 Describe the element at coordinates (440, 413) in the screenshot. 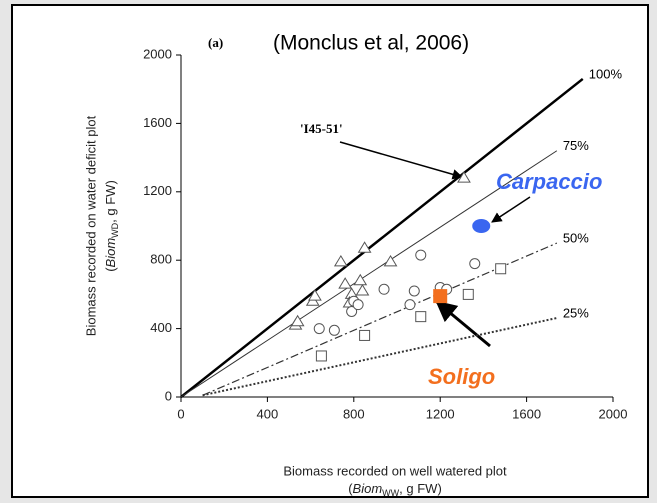

I see `x-tick-label: 1200` at that location.